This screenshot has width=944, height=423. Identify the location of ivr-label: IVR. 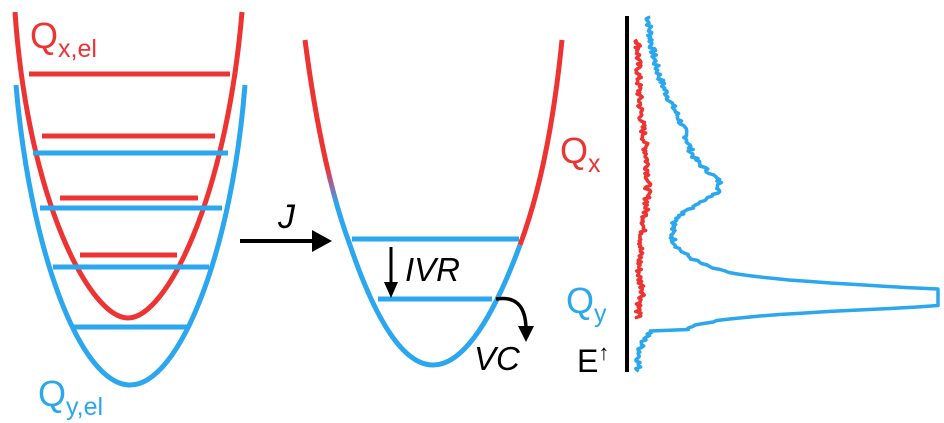
(432, 269).